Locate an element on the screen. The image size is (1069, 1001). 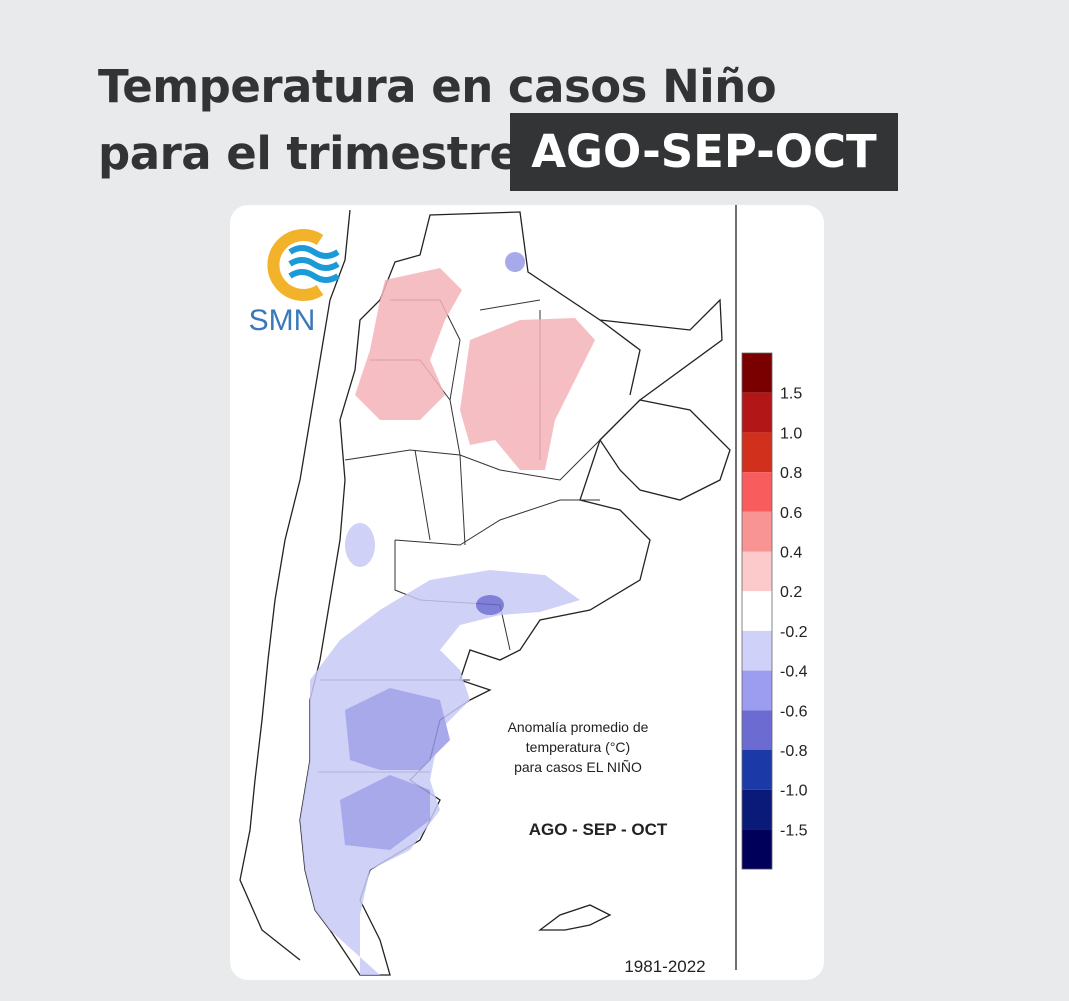
legend-label: 0.2 is located at coordinates (791, 592).